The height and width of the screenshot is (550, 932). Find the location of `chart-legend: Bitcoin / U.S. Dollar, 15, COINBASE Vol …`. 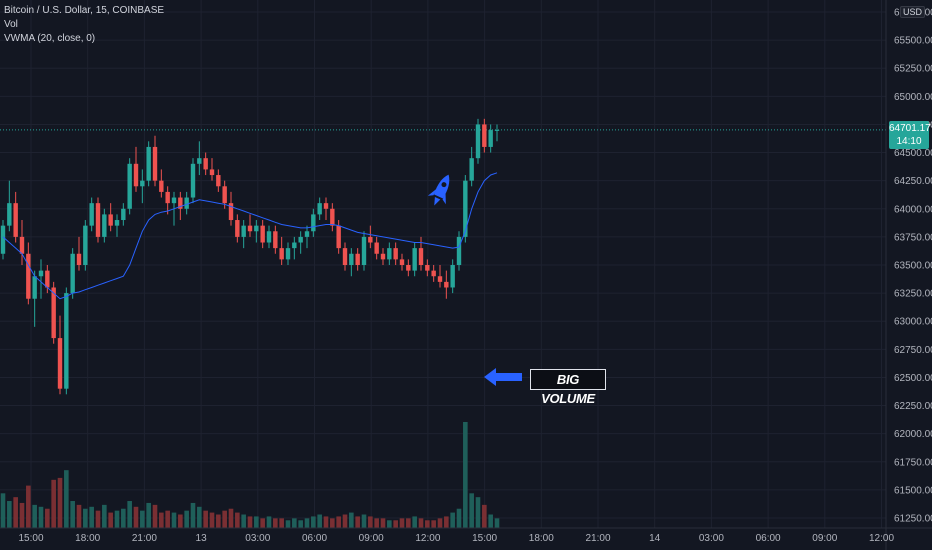

chart-legend: Bitcoin / U.S. Dollar, 15, COINBASE Vol … is located at coordinates (84, 25).